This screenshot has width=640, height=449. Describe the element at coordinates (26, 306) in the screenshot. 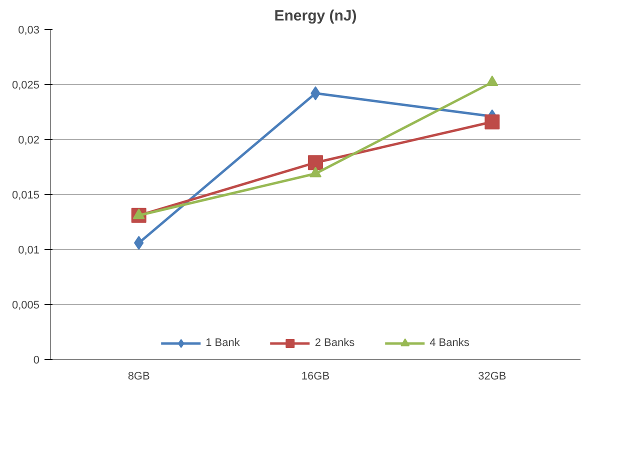

I see `y-tick-label: 0,005` at that location.